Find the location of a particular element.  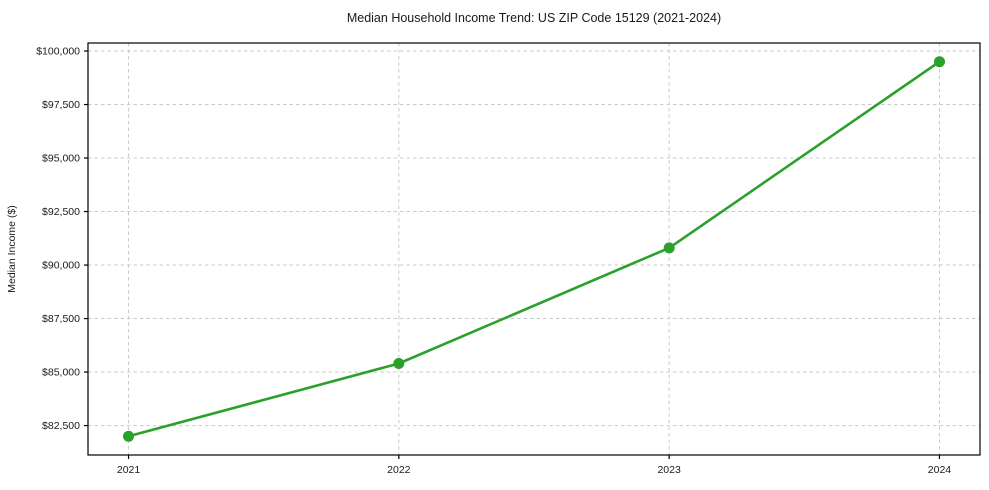

x-tick-label: 2024 is located at coordinates (940, 470).